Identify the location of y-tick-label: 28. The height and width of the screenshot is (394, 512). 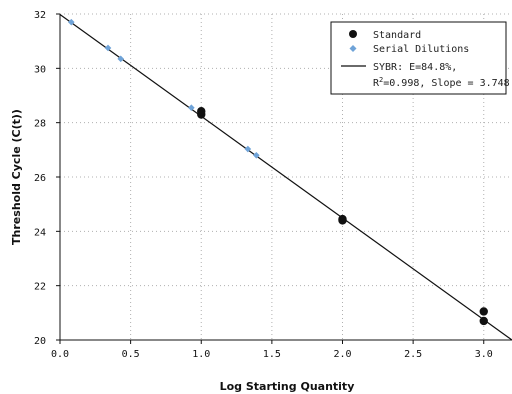
(40, 124).